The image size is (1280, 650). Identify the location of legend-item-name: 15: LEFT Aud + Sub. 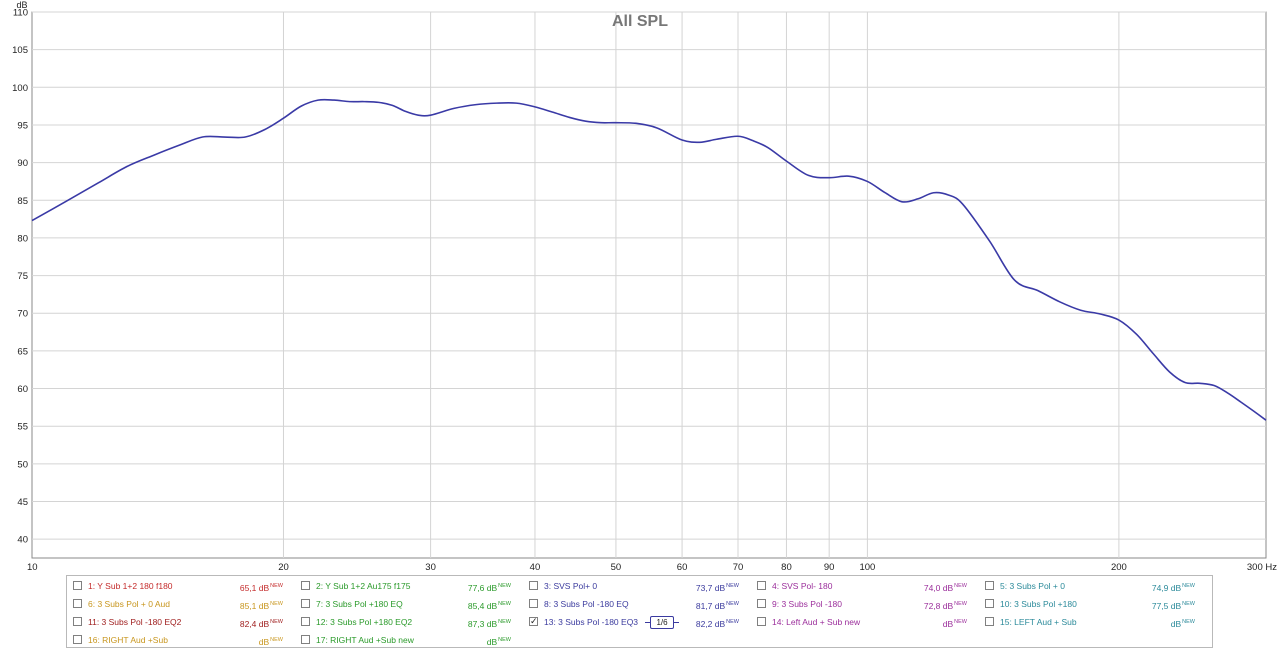
(1038, 622).